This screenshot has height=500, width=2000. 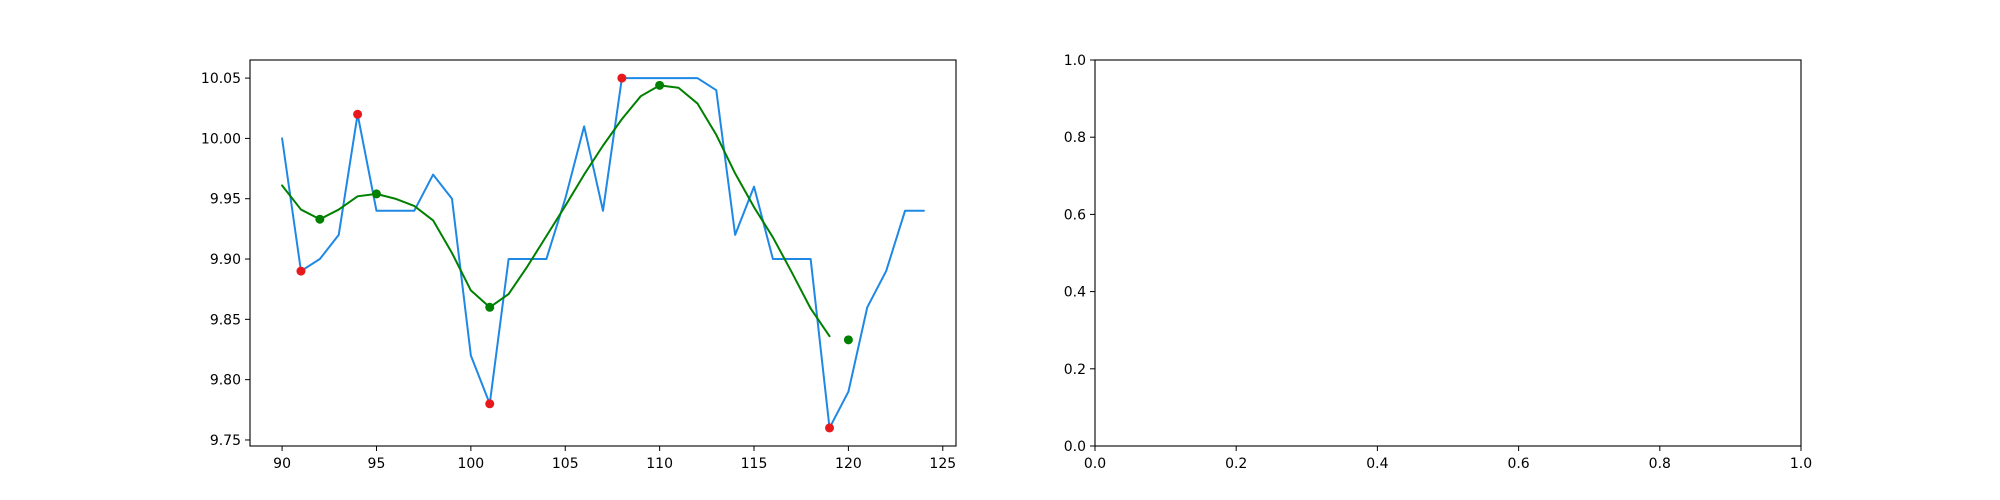 What do you see at coordinates (1660, 464) in the screenshot?
I see `x-tick-label: 0.8` at bounding box center [1660, 464].